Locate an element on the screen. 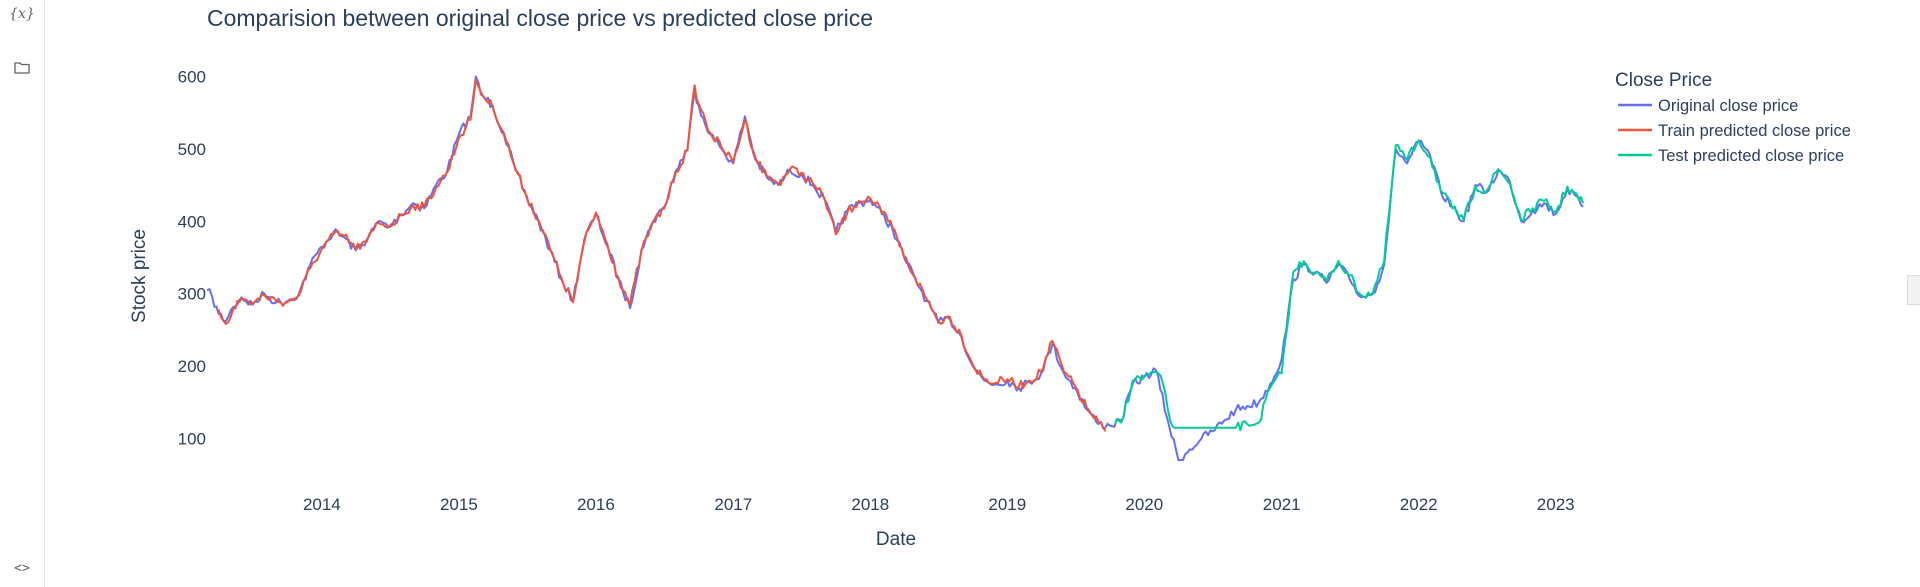 This screenshot has width=1920, height=587. resize-handle is located at coordinates (1913, 290).